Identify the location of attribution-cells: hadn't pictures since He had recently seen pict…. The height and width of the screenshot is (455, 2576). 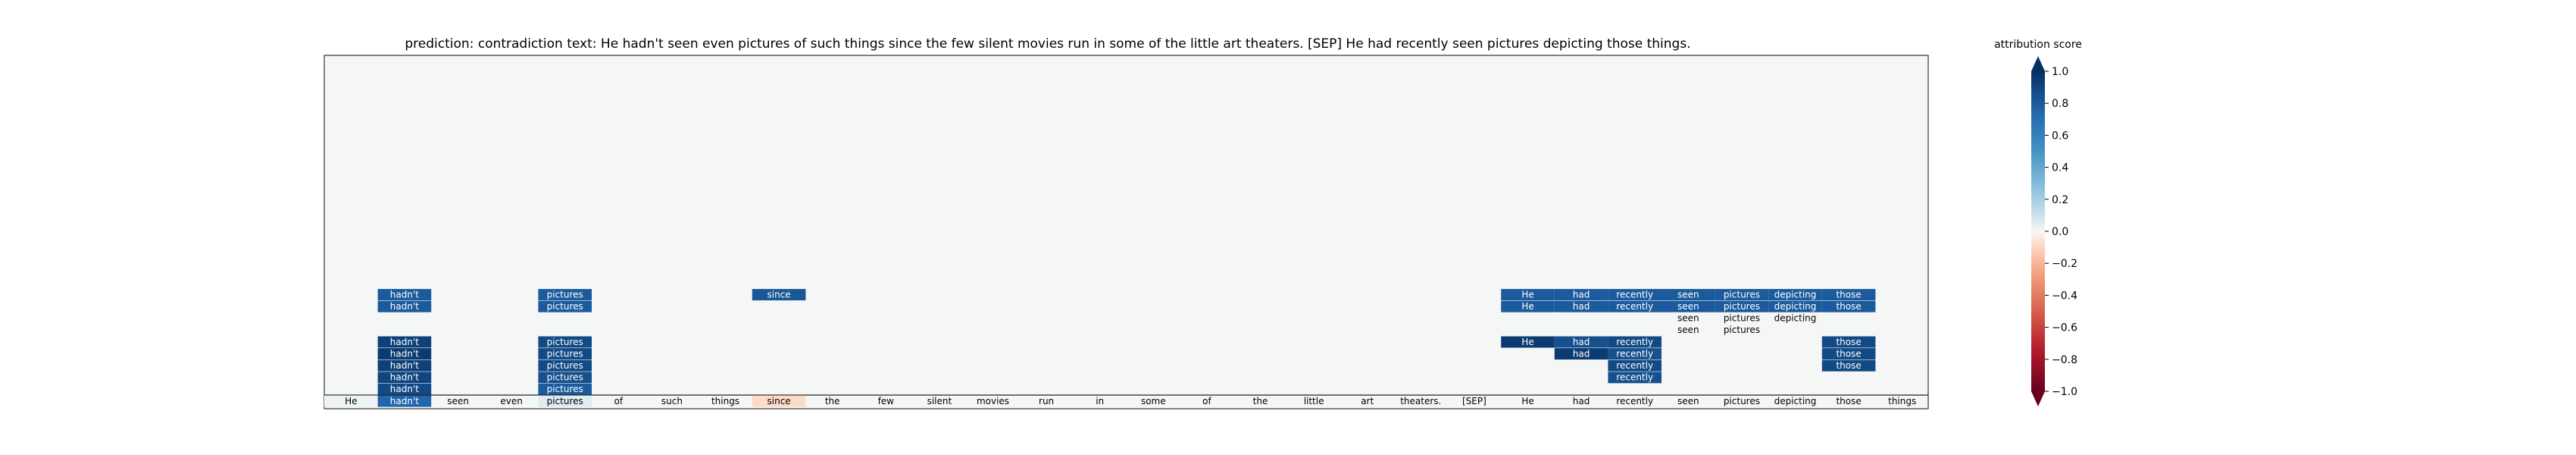
(1126, 342).